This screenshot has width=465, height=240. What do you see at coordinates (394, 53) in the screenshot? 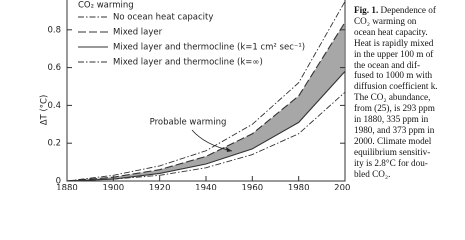
I see `caption-line: in the upper 100 m of` at bounding box center [394, 53].